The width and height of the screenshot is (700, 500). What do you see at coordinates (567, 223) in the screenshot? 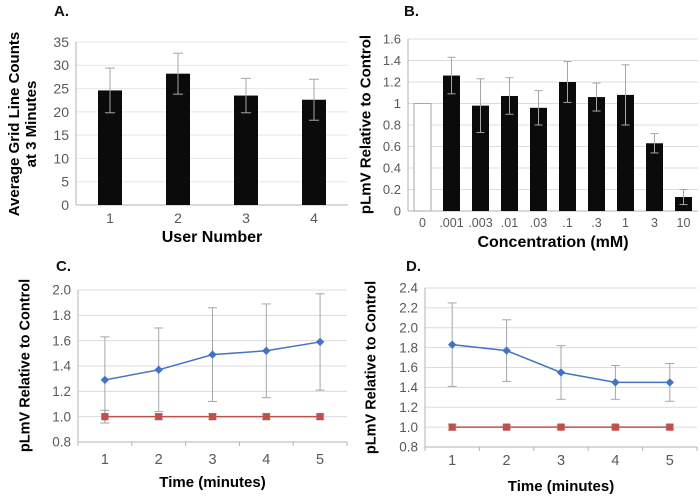
I see `x-tick-label: .1` at bounding box center [567, 223].